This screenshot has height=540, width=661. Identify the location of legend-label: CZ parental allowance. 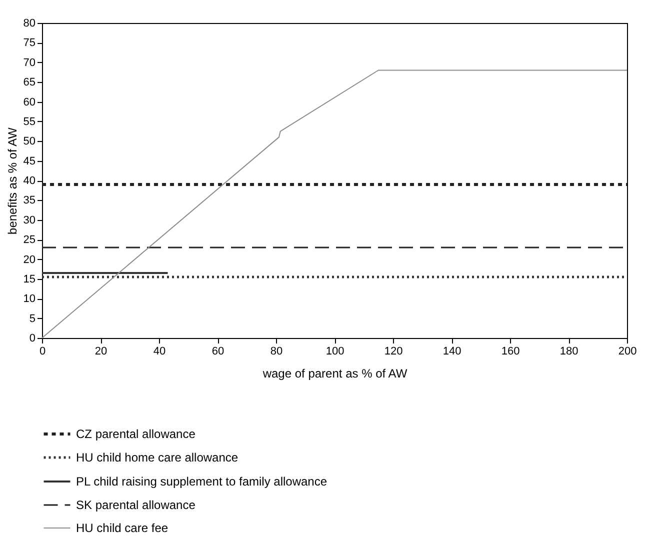
(136, 434).